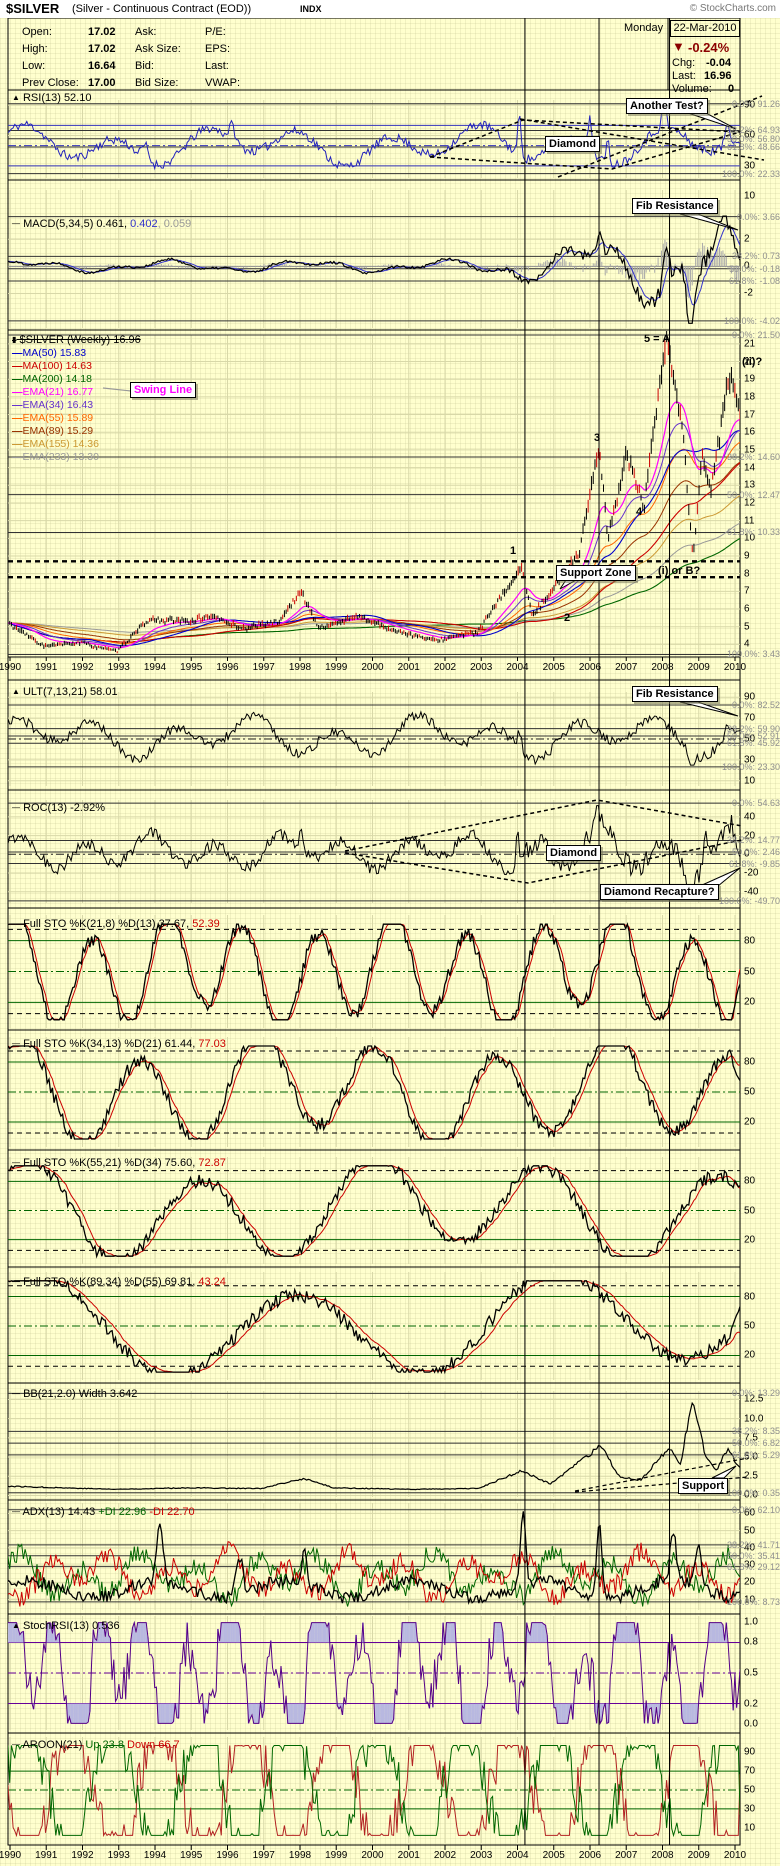 The image size is (780, 1866). Describe the element at coordinates (33, 8) in the screenshot. I see `page-title: $SILVER` at that location.